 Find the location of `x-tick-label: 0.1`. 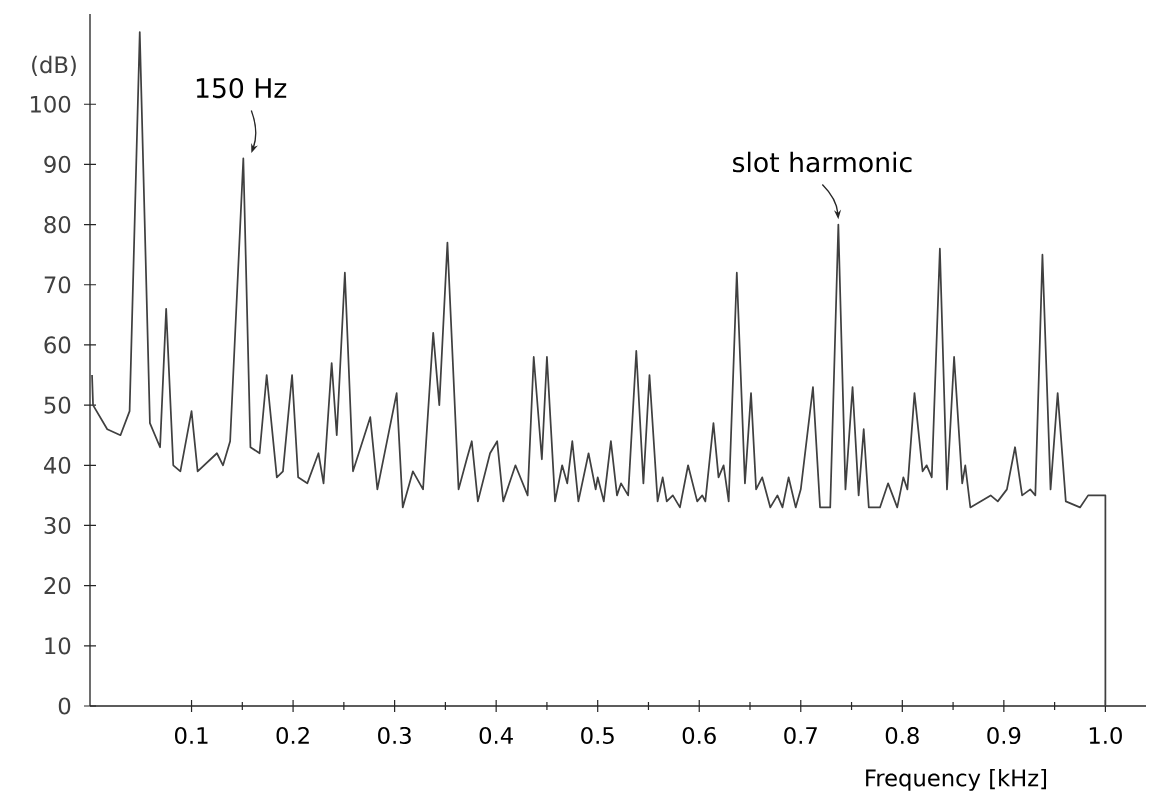

x-tick-label: 0.1 is located at coordinates (191, 735).